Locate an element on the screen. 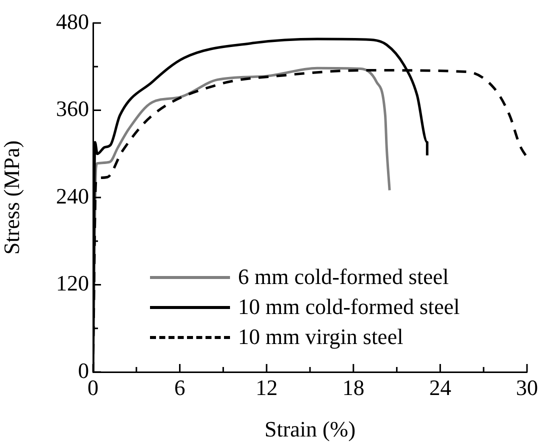 This screenshot has height=444, width=542. x-tick-label: 18 is located at coordinates (353, 387).